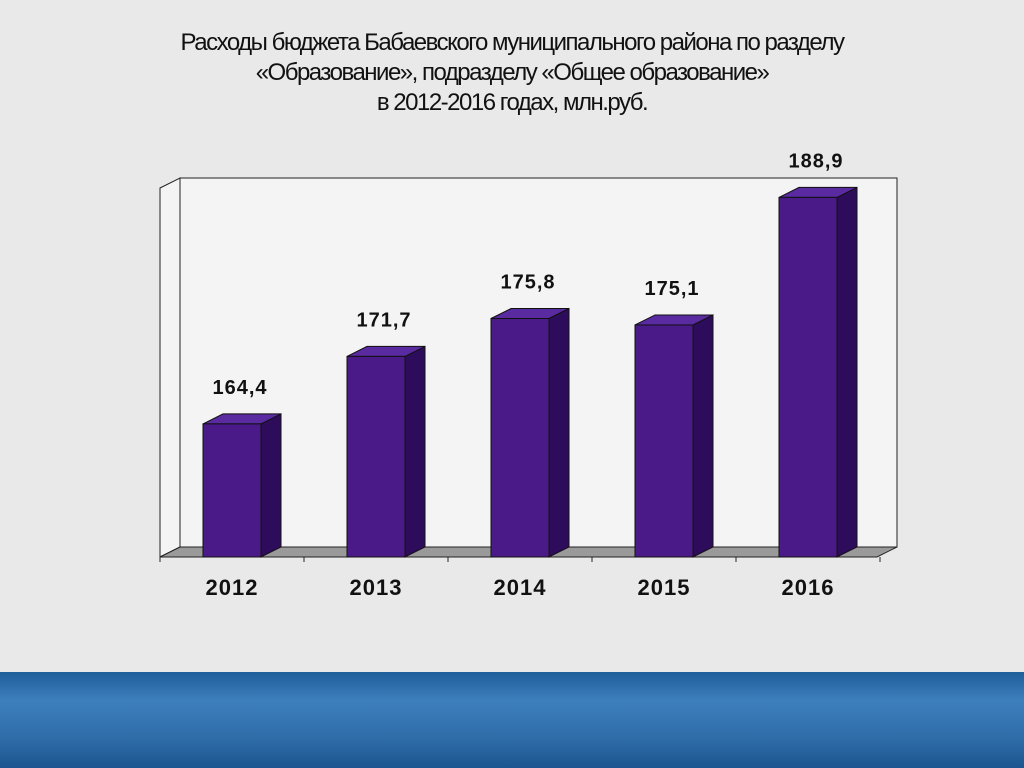 Image resolution: width=1024 pixels, height=768 pixels. Describe the element at coordinates (815, 161) in the screenshot. I see `data-label: 188,9` at that location.